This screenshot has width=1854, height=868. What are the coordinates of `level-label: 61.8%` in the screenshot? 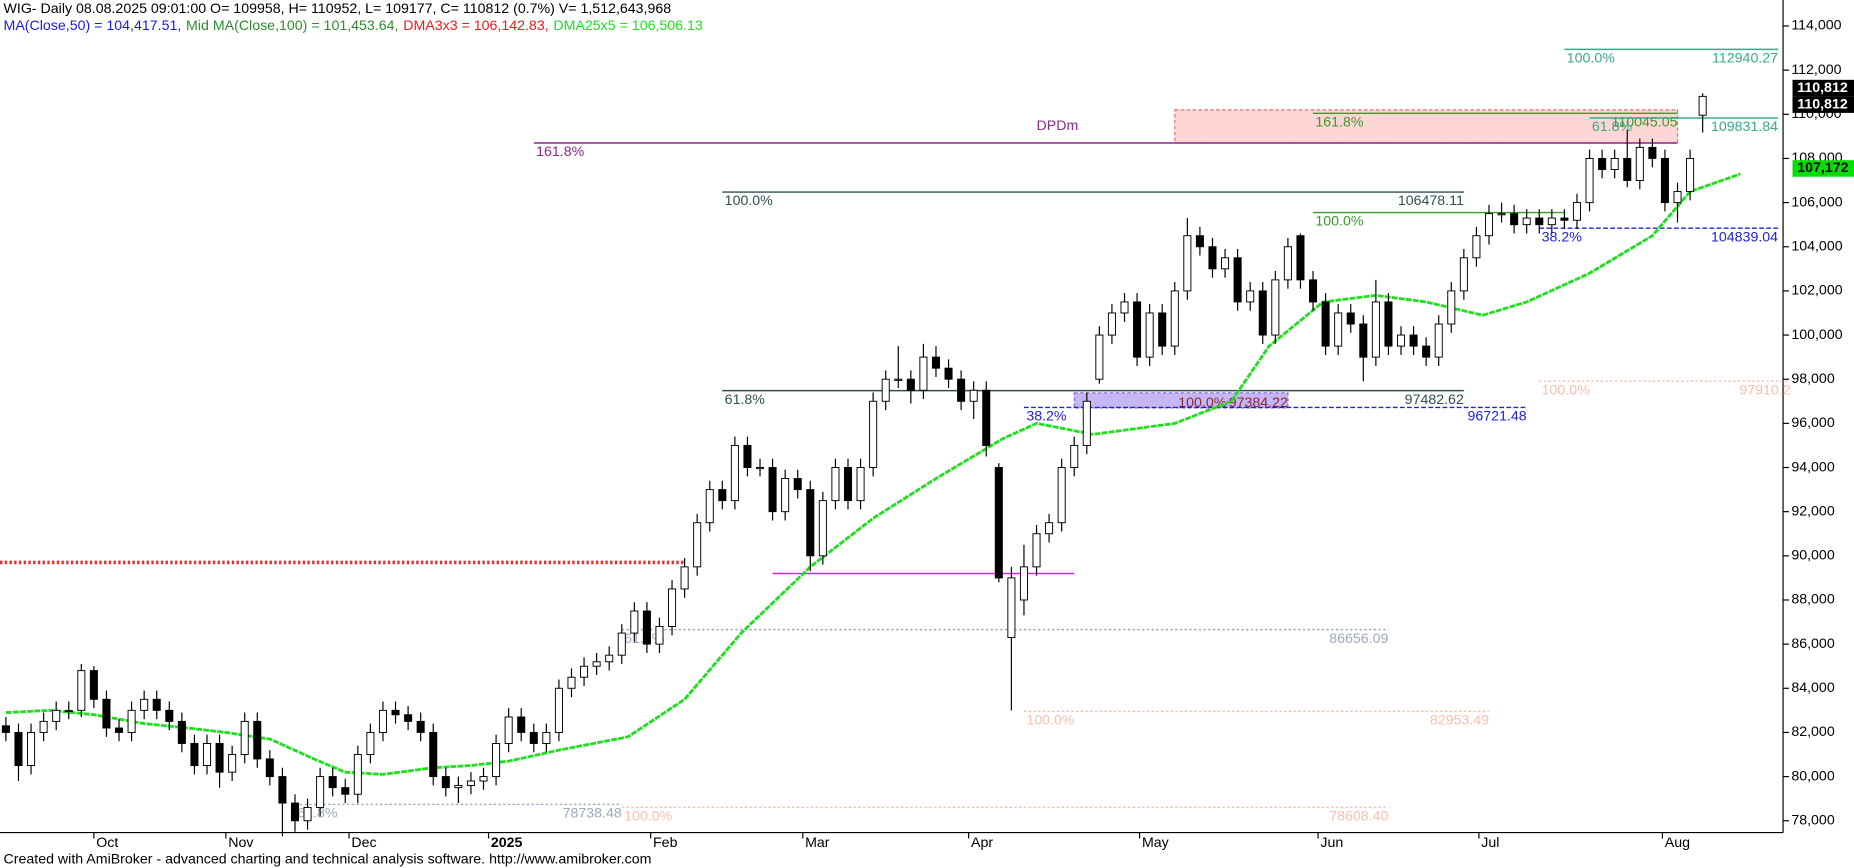 It's located at (317, 814).